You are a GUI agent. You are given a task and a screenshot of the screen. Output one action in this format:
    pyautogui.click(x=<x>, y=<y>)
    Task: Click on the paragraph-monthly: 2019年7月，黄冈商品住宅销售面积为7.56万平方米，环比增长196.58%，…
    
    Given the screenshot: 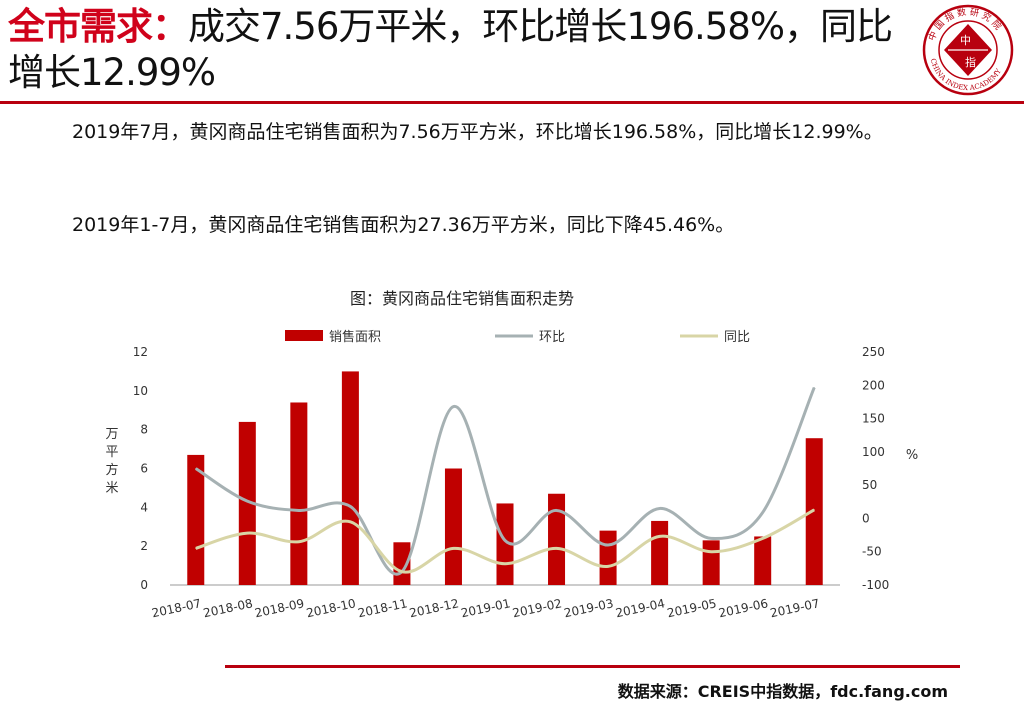 What is the action you would take?
    pyautogui.click(x=477, y=132)
    